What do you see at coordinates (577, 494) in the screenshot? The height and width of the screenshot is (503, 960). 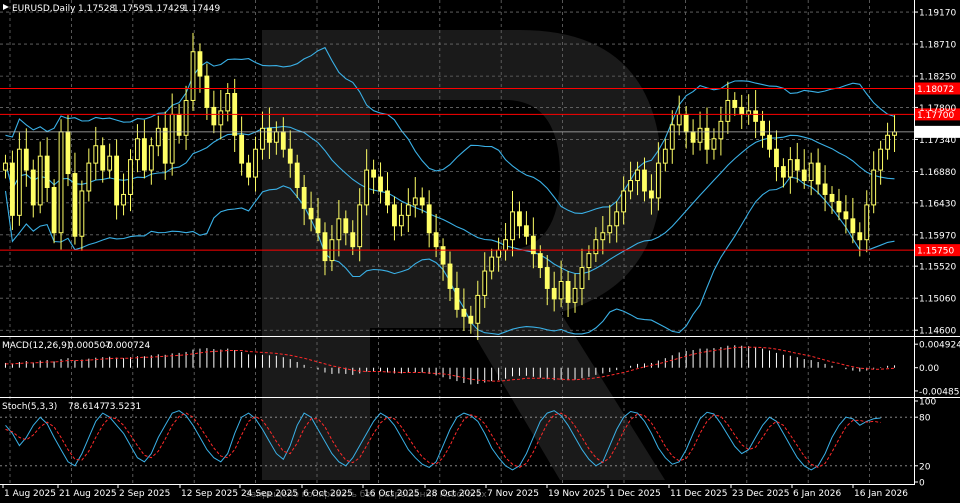 I see `x-tick-label: 19 Nov 2025` at bounding box center [577, 494].